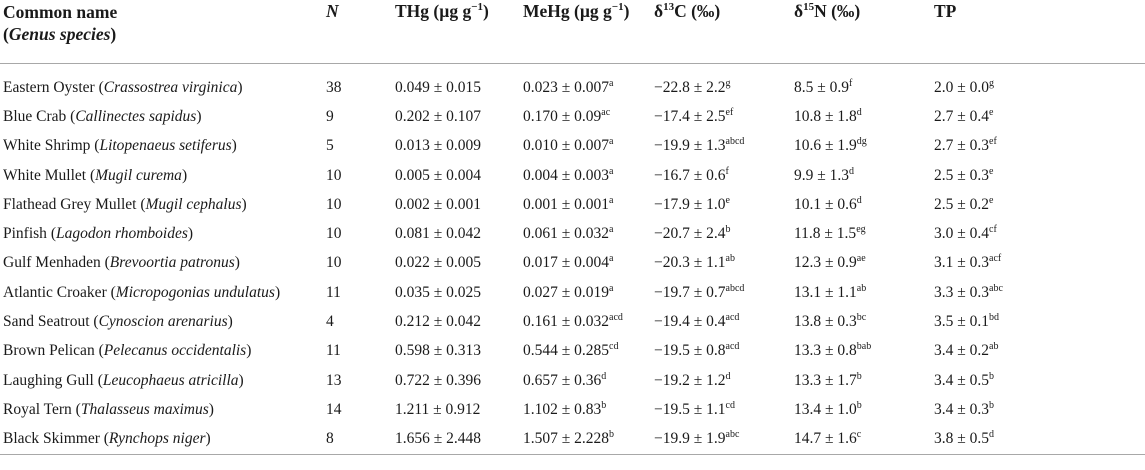 This screenshot has width=1145, height=470. I want to click on tp-value: 2.5 ± 0.3, so click(962, 175).